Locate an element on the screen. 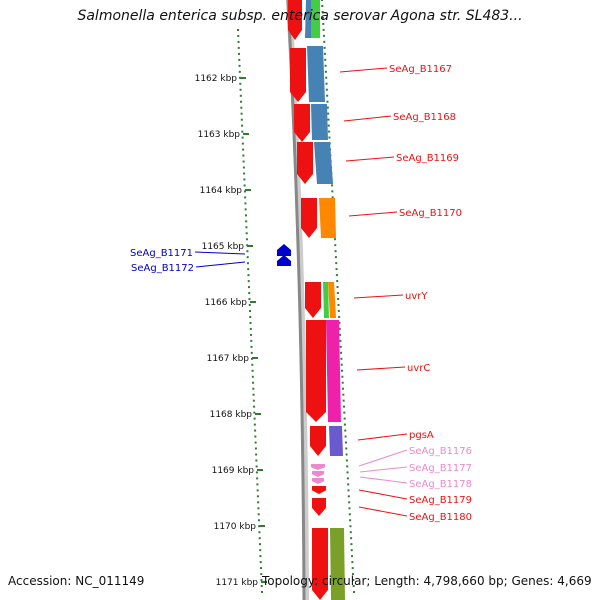 Image resolution: width=600 pixels, height=600 pixels. gene-label: uvrC is located at coordinates (418, 368).